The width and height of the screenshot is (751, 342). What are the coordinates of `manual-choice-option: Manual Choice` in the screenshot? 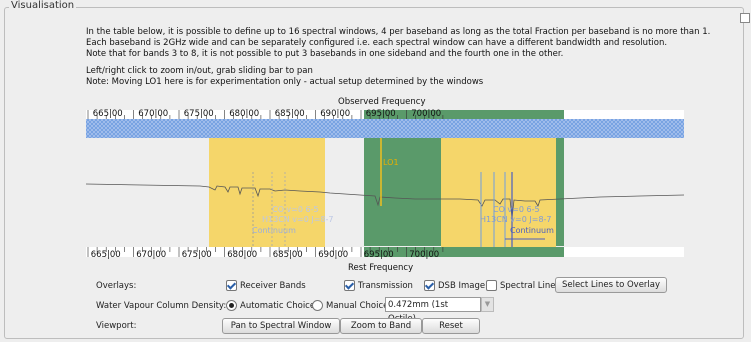 It's located at (350, 305).